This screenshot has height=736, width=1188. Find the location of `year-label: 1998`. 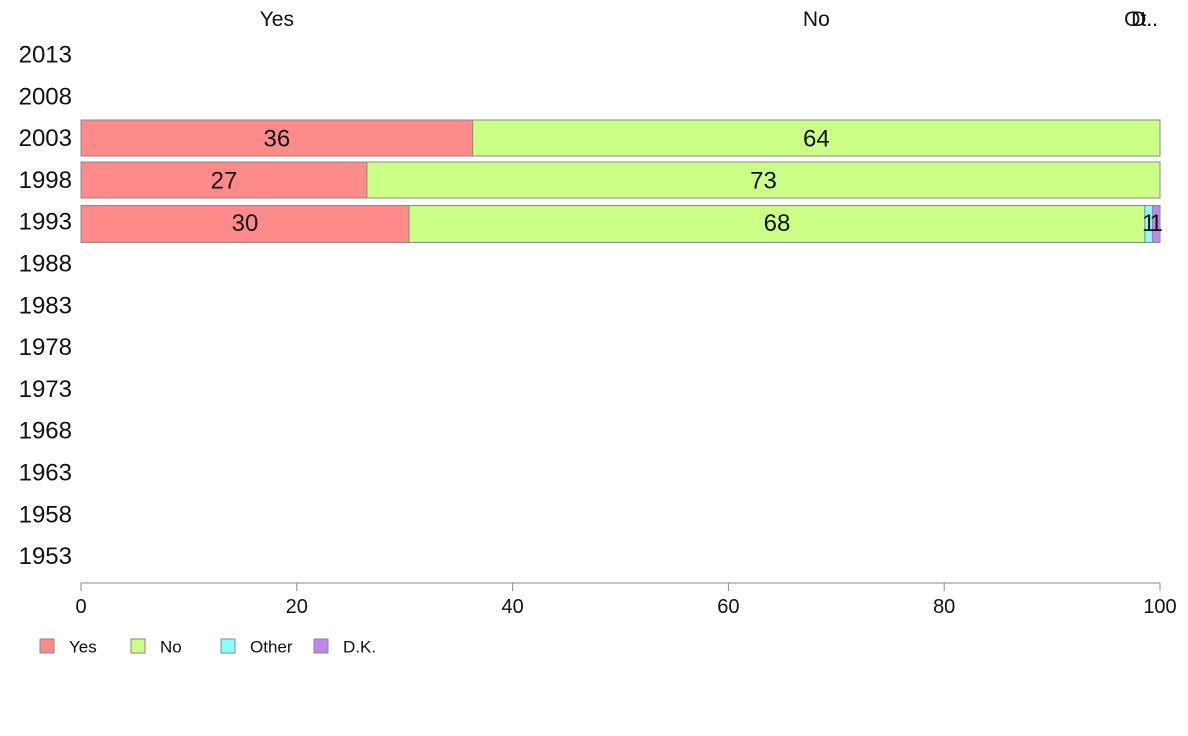

year-label: 1998 is located at coordinates (45, 180).